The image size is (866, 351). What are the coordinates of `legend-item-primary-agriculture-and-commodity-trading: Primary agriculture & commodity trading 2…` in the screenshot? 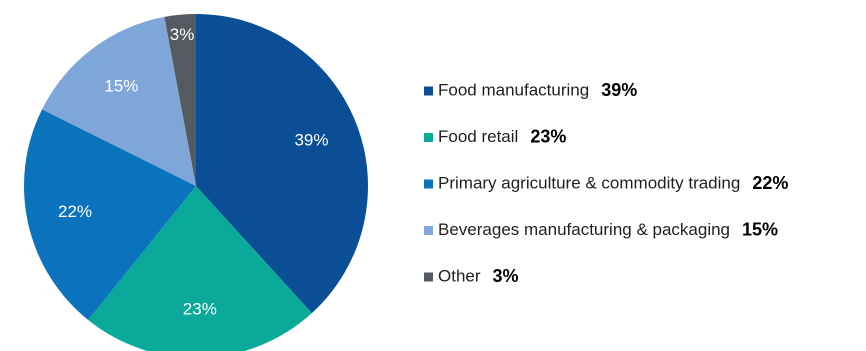 It's located at (606, 183).